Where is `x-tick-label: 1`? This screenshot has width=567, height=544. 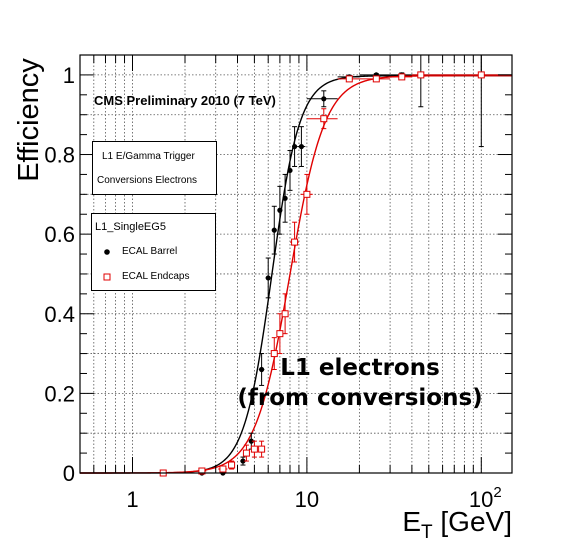
x-tick-label: 1 is located at coordinates (132, 499).